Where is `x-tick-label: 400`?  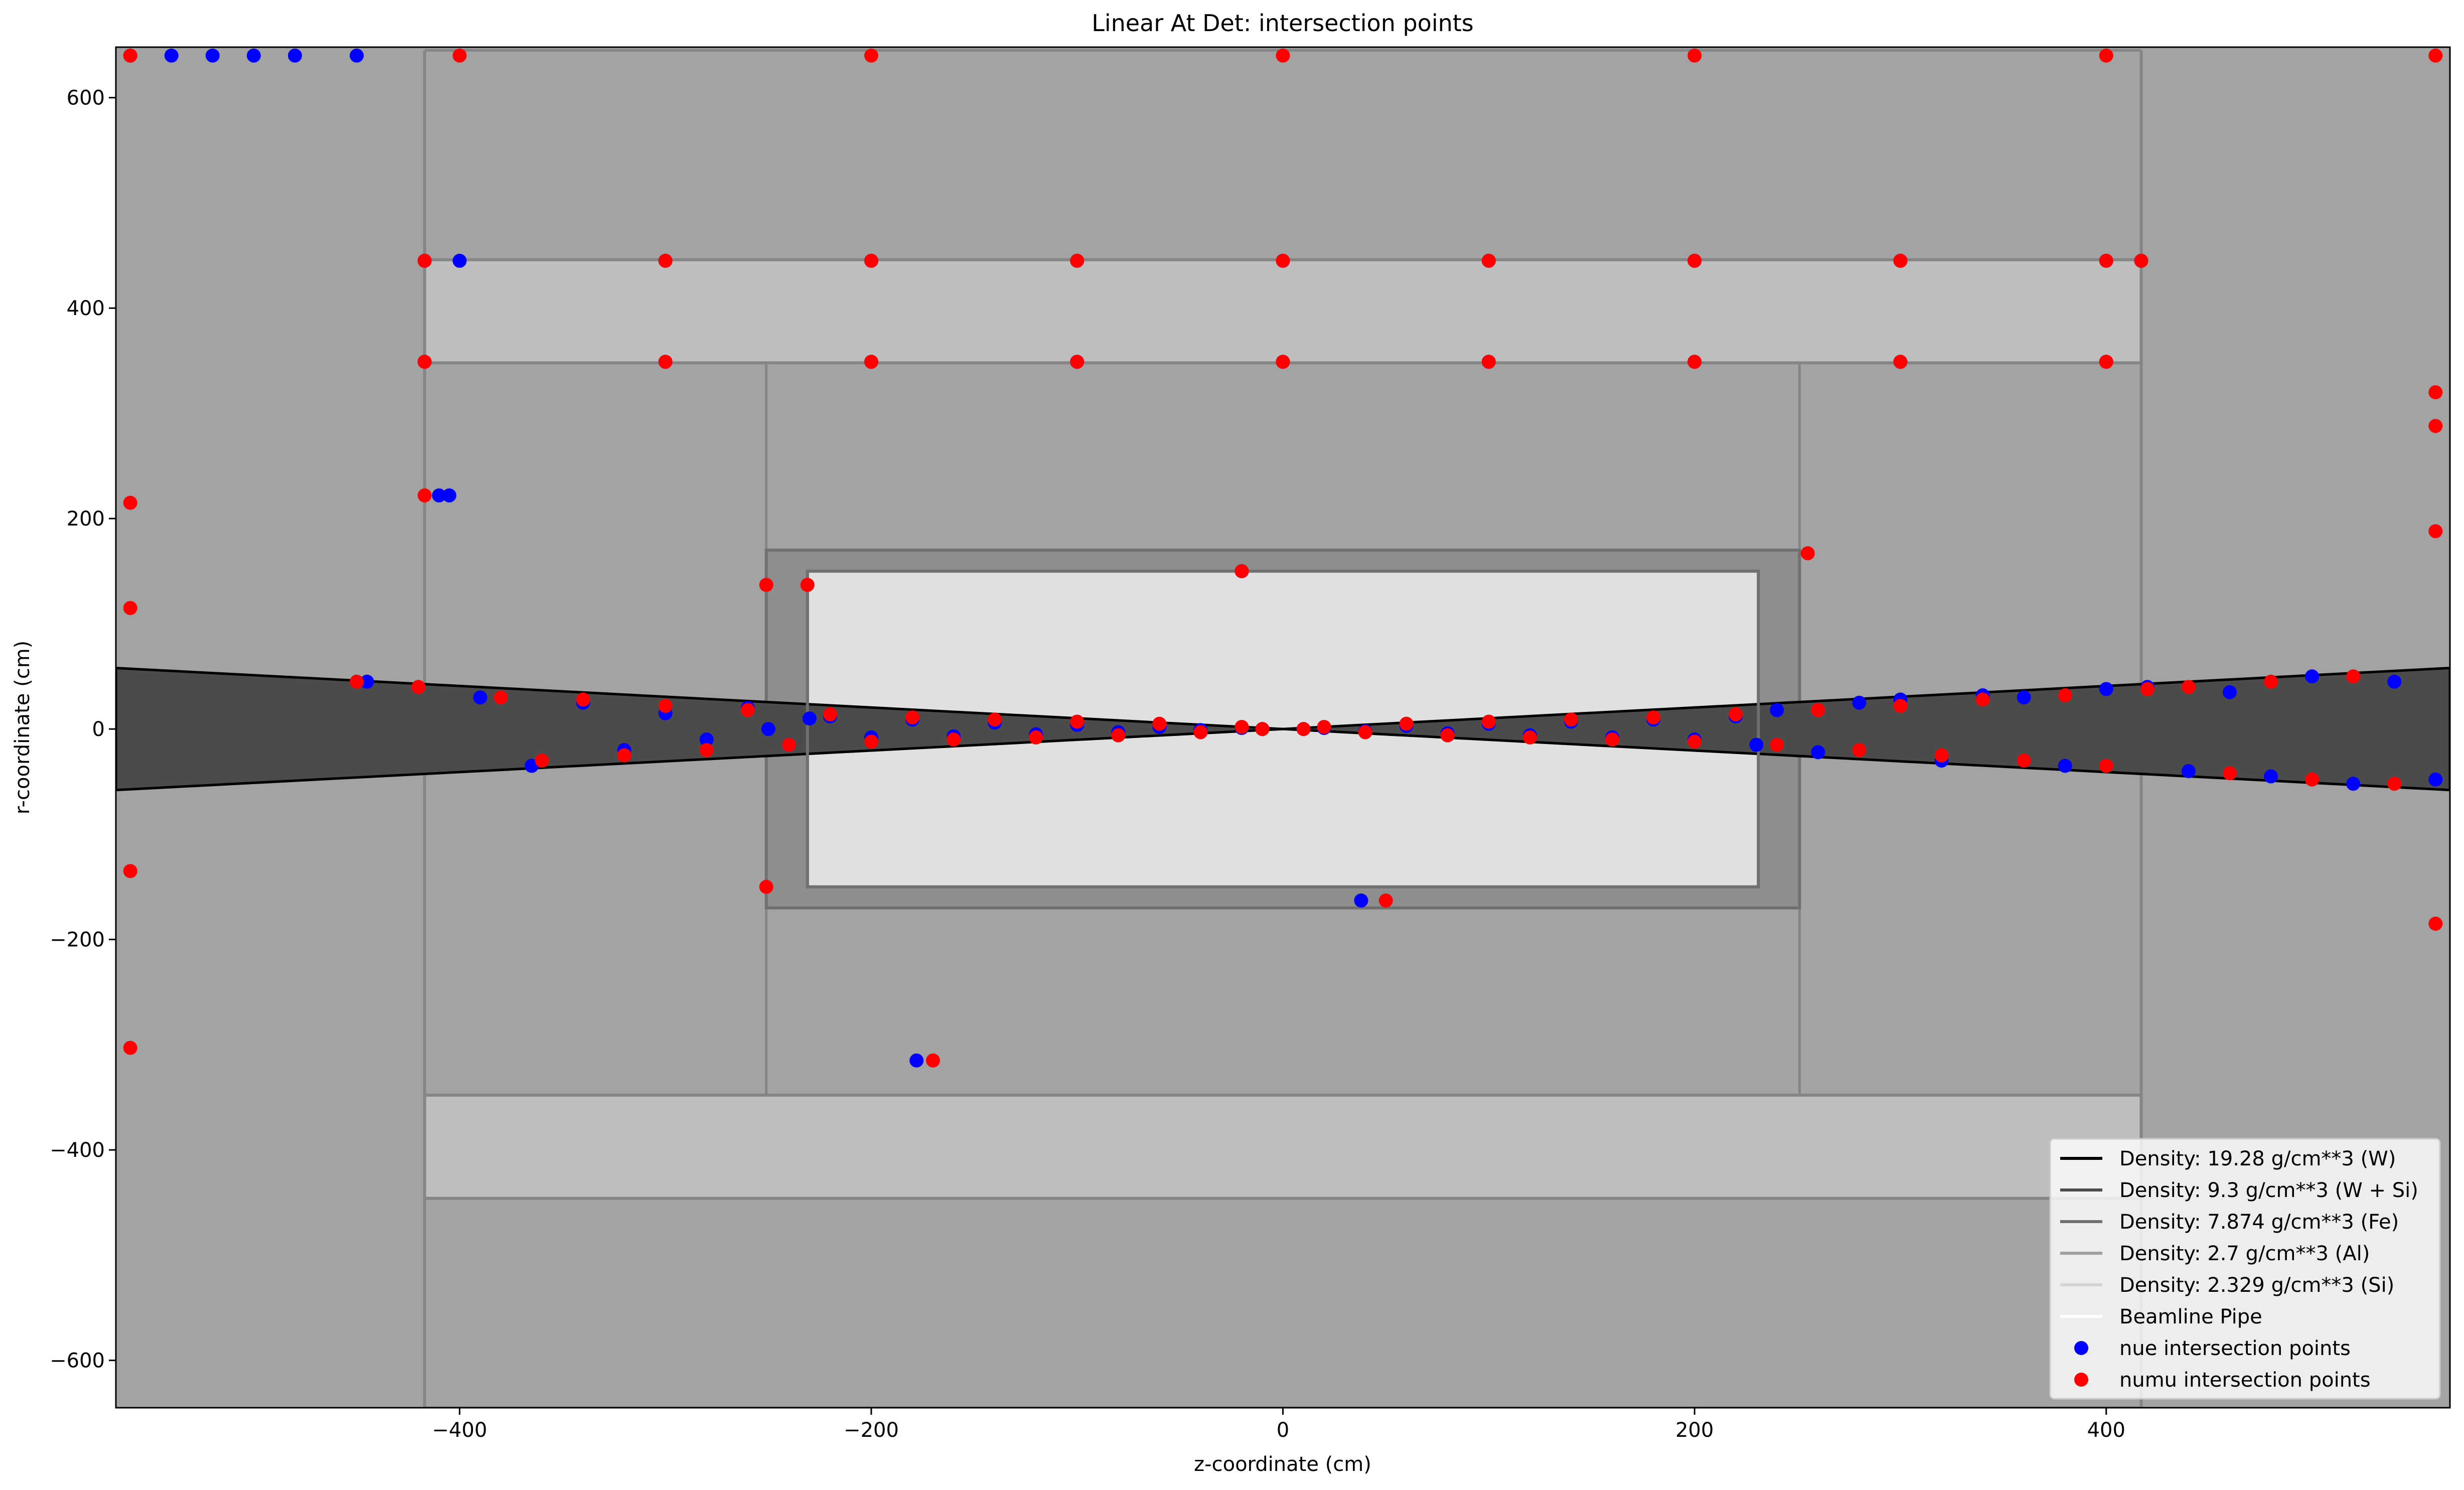
x-tick-label: 400 is located at coordinates (2106, 1431).